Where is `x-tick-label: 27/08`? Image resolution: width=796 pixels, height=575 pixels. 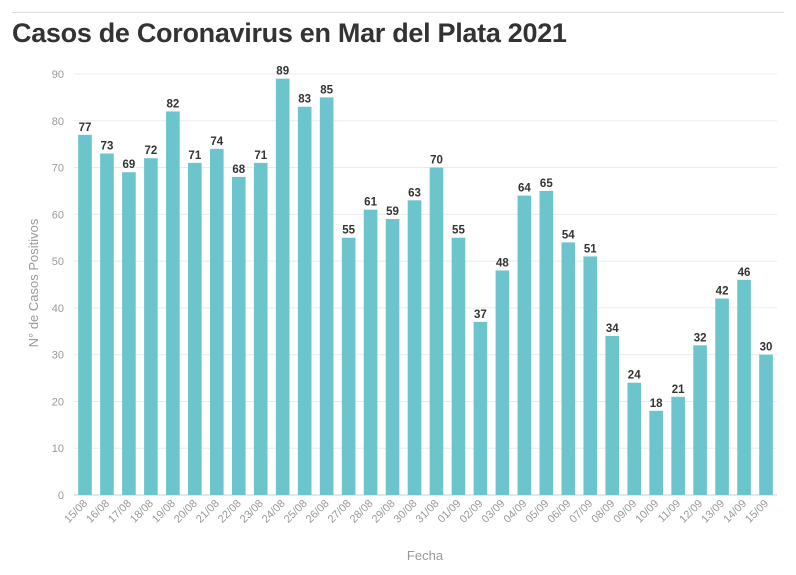 x-tick-label: 27/08 is located at coordinates (340, 512).